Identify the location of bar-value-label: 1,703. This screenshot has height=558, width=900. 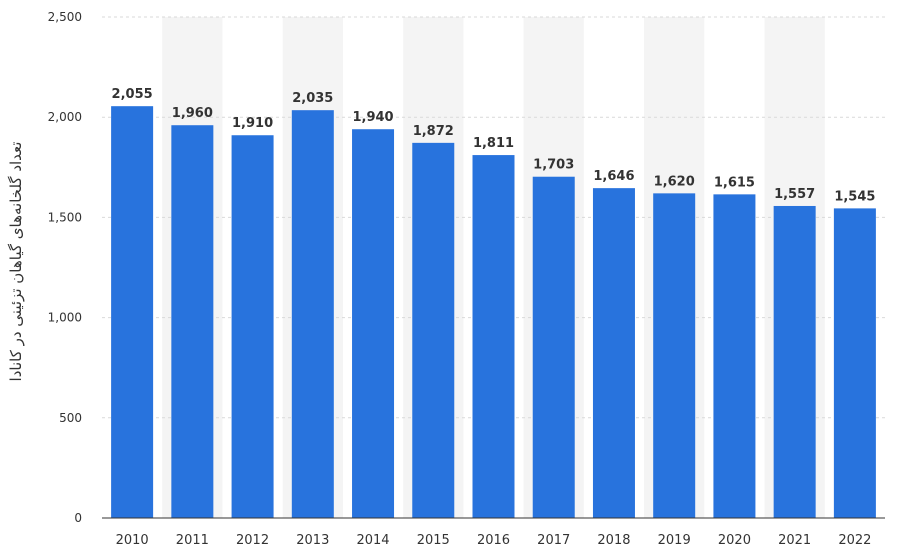
(553, 165).